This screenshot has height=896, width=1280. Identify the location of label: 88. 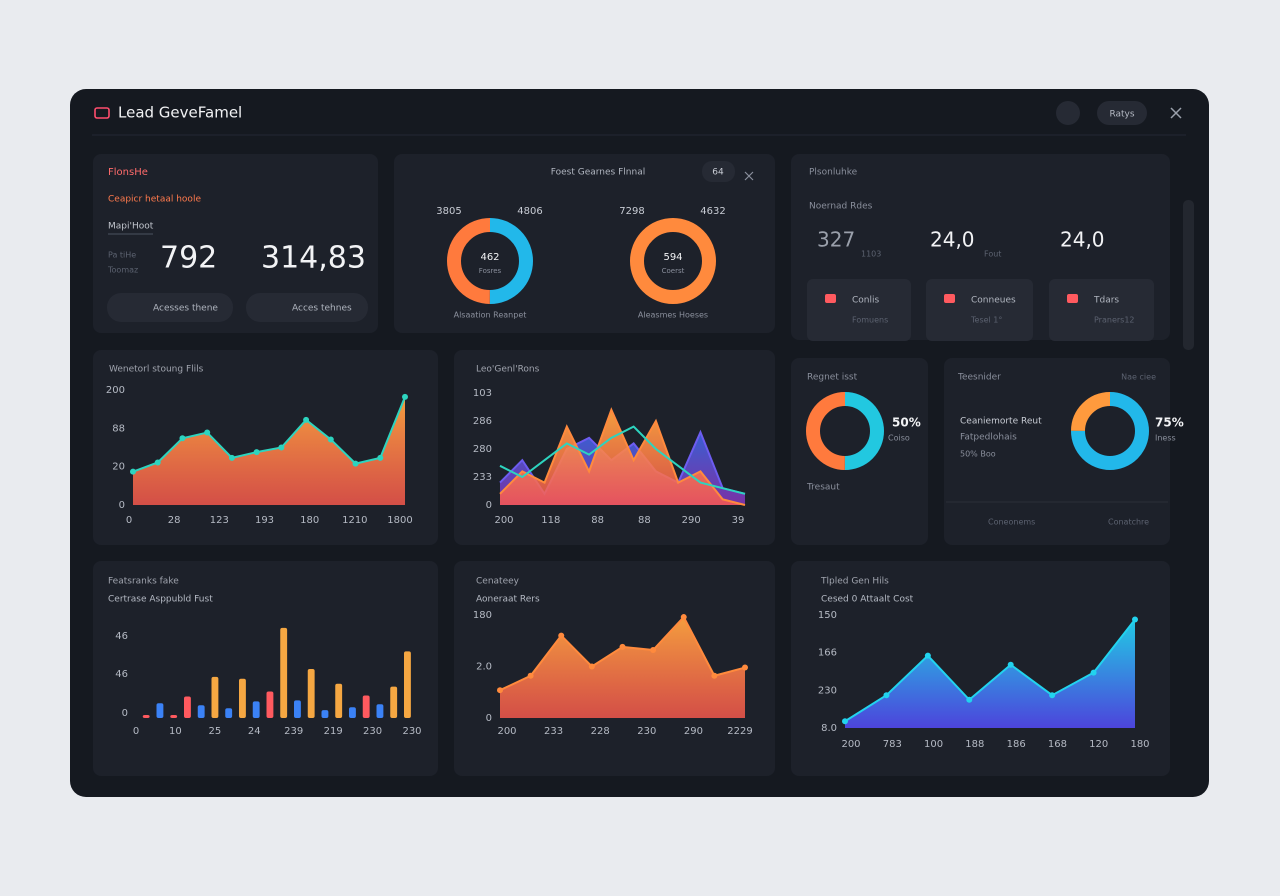
(118, 428).